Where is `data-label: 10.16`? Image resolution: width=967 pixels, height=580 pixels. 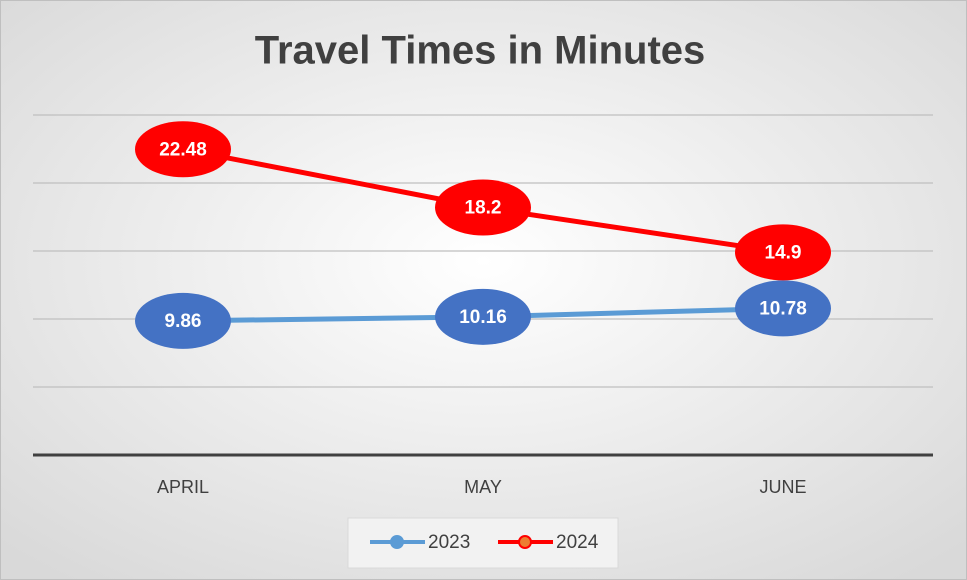
data-label: 10.16 is located at coordinates (483, 317).